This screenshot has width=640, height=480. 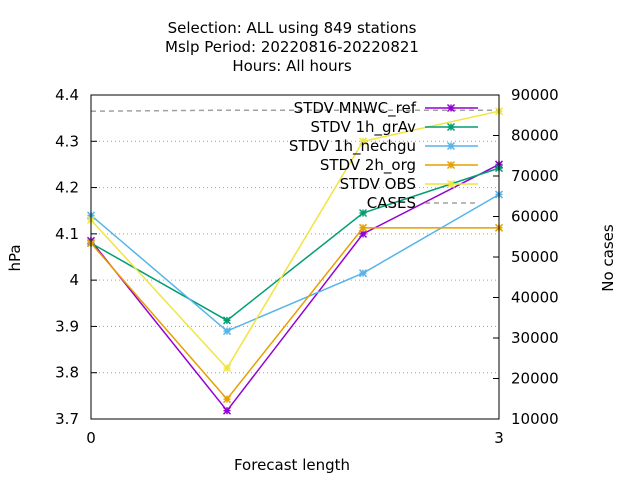 I want to click on x-axis-label: Forecast length, so click(x=292, y=465).